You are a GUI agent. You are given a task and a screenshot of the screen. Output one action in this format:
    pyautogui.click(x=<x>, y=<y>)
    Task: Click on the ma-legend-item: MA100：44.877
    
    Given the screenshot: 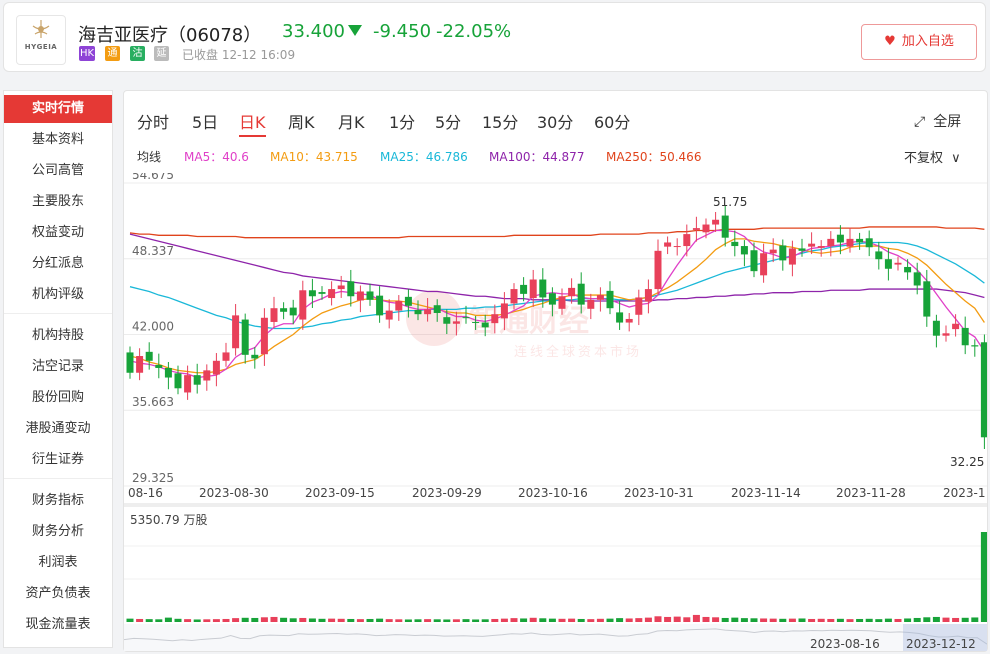 What is the action you would take?
    pyautogui.click(x=537, y=157)
    